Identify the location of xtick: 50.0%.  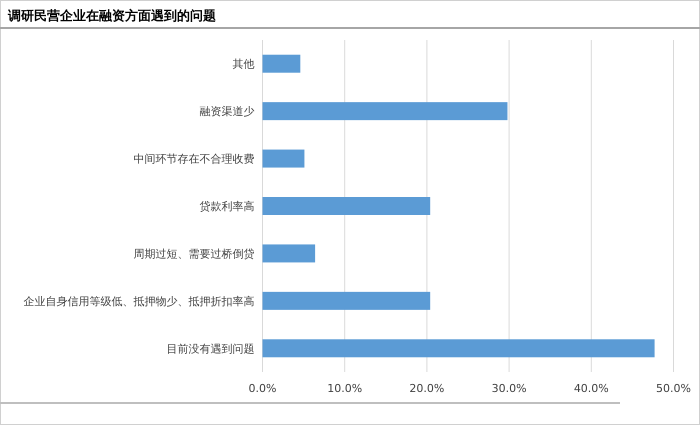
(673, 388).